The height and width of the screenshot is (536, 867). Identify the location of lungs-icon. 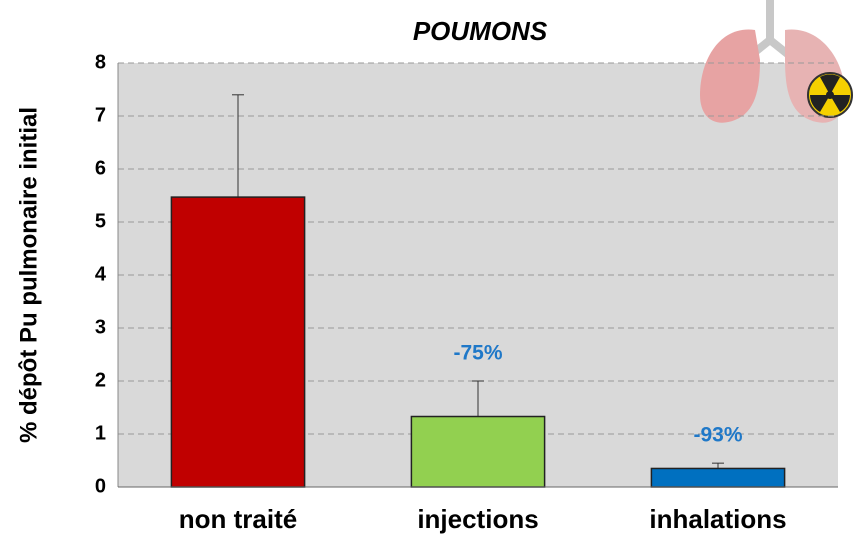
(776, 61).